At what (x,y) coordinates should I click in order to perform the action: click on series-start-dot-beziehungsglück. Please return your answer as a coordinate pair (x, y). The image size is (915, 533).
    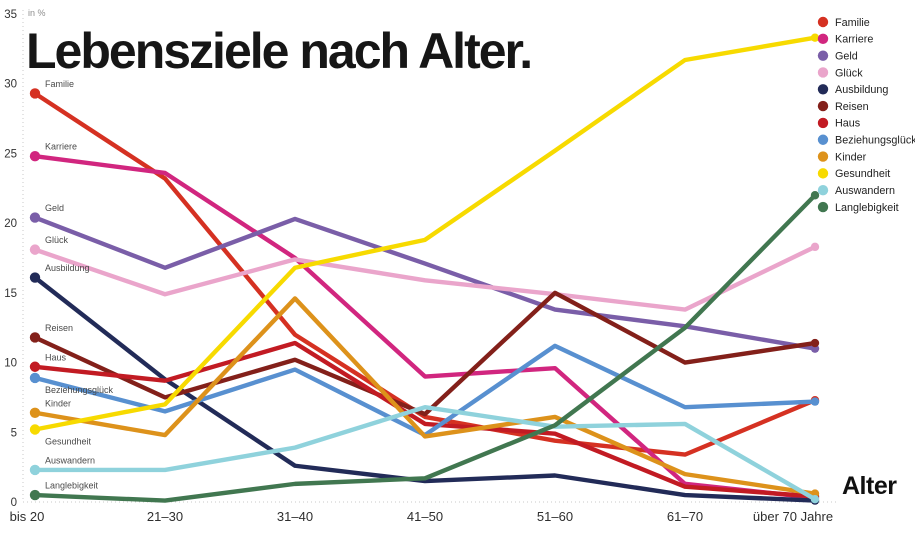
    Looking at the image, I should click on (35, 378).